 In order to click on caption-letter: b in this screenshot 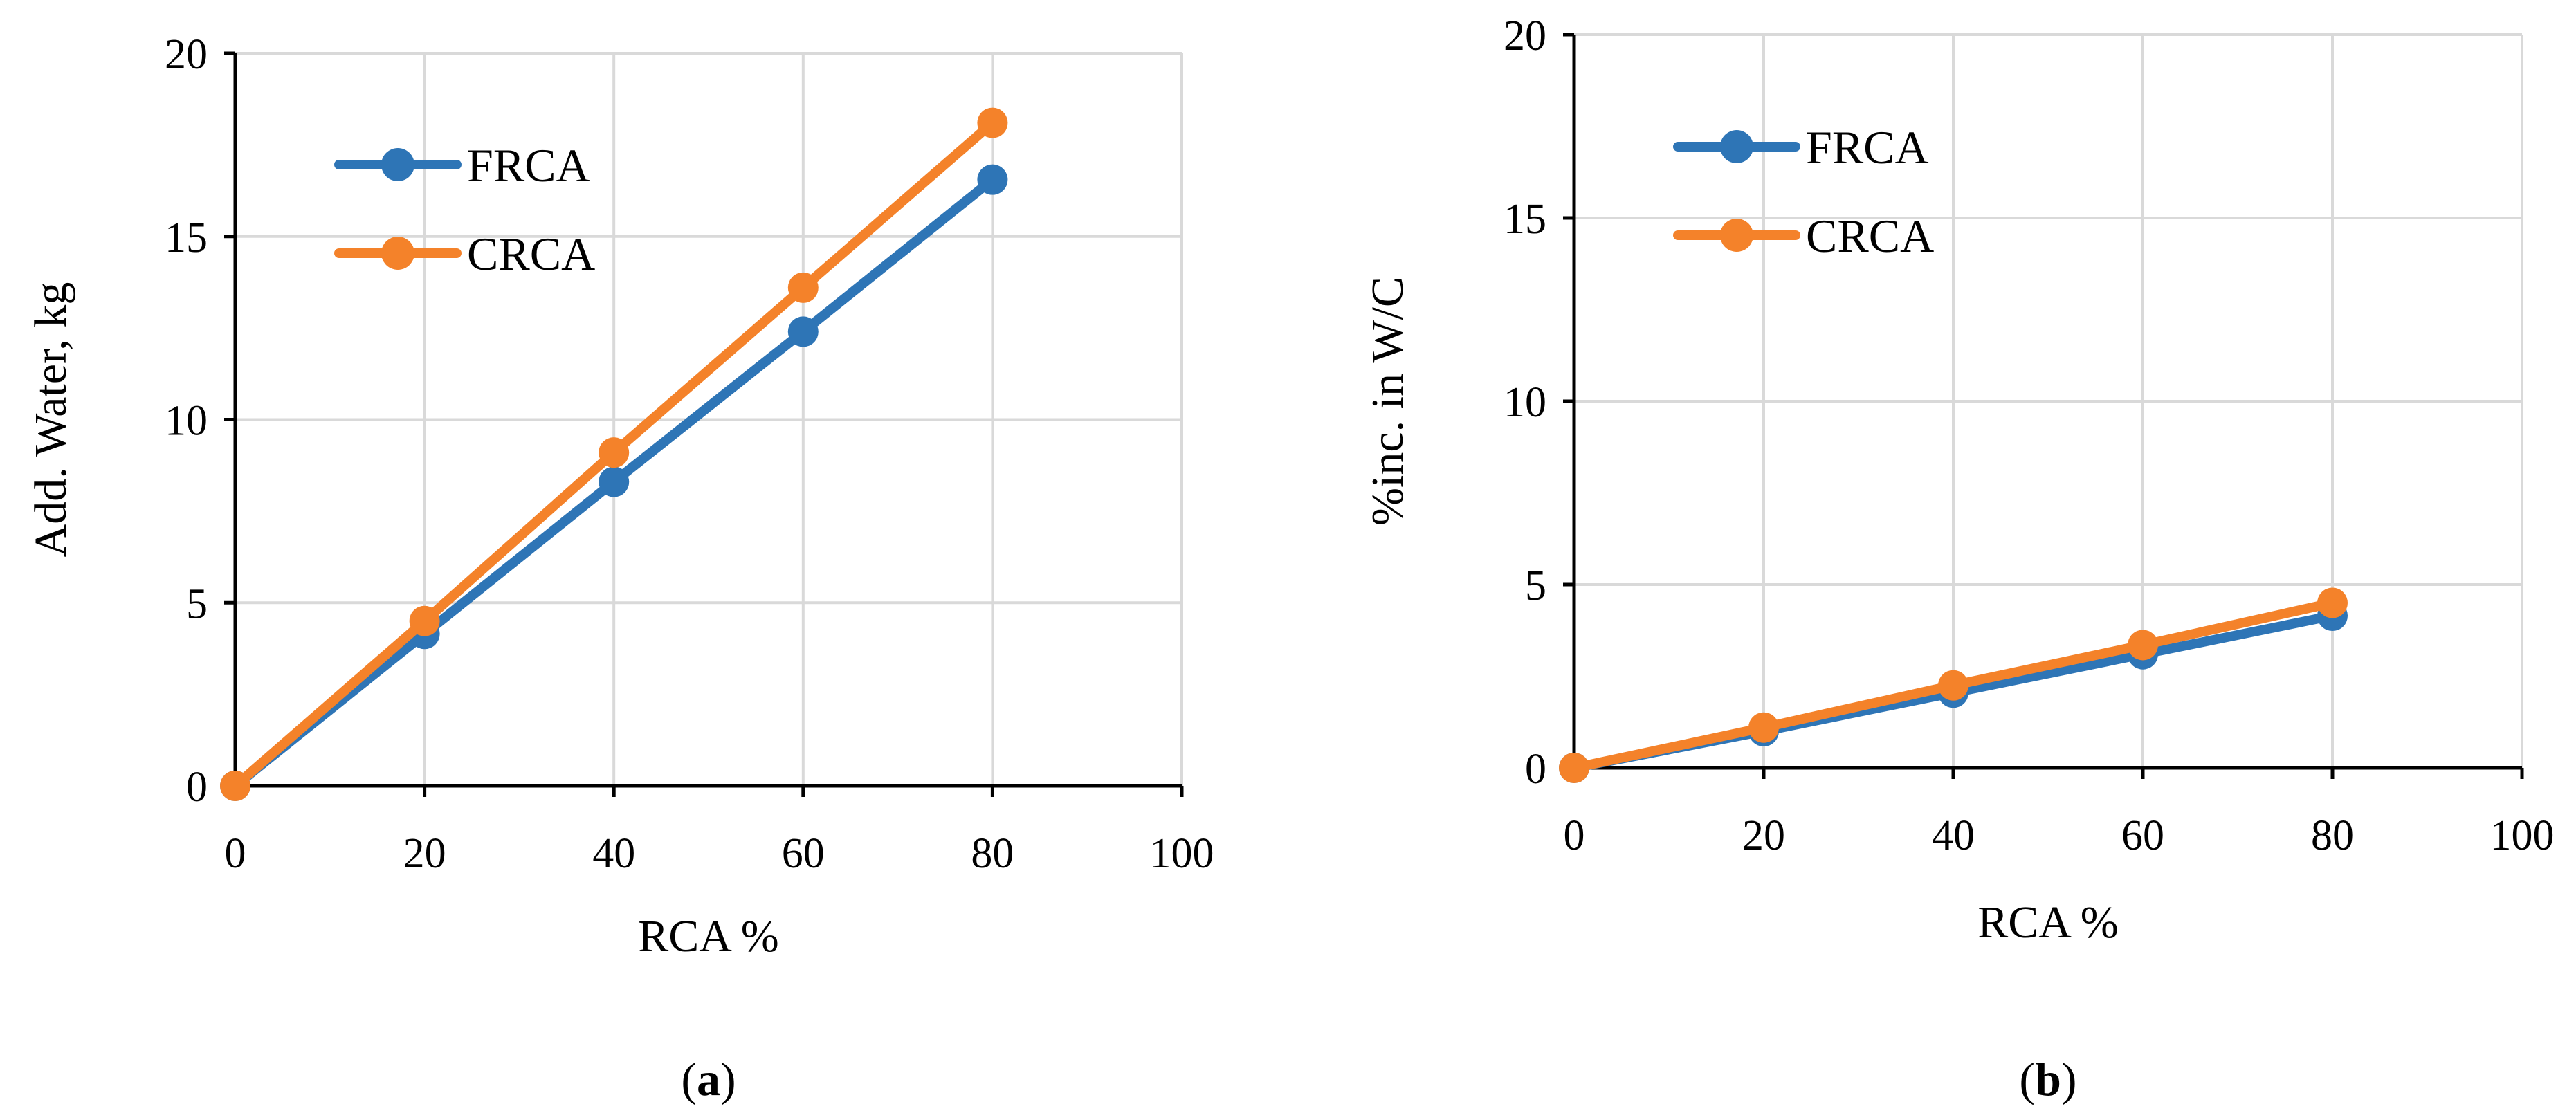, I will do `click(2048, 1079)`.